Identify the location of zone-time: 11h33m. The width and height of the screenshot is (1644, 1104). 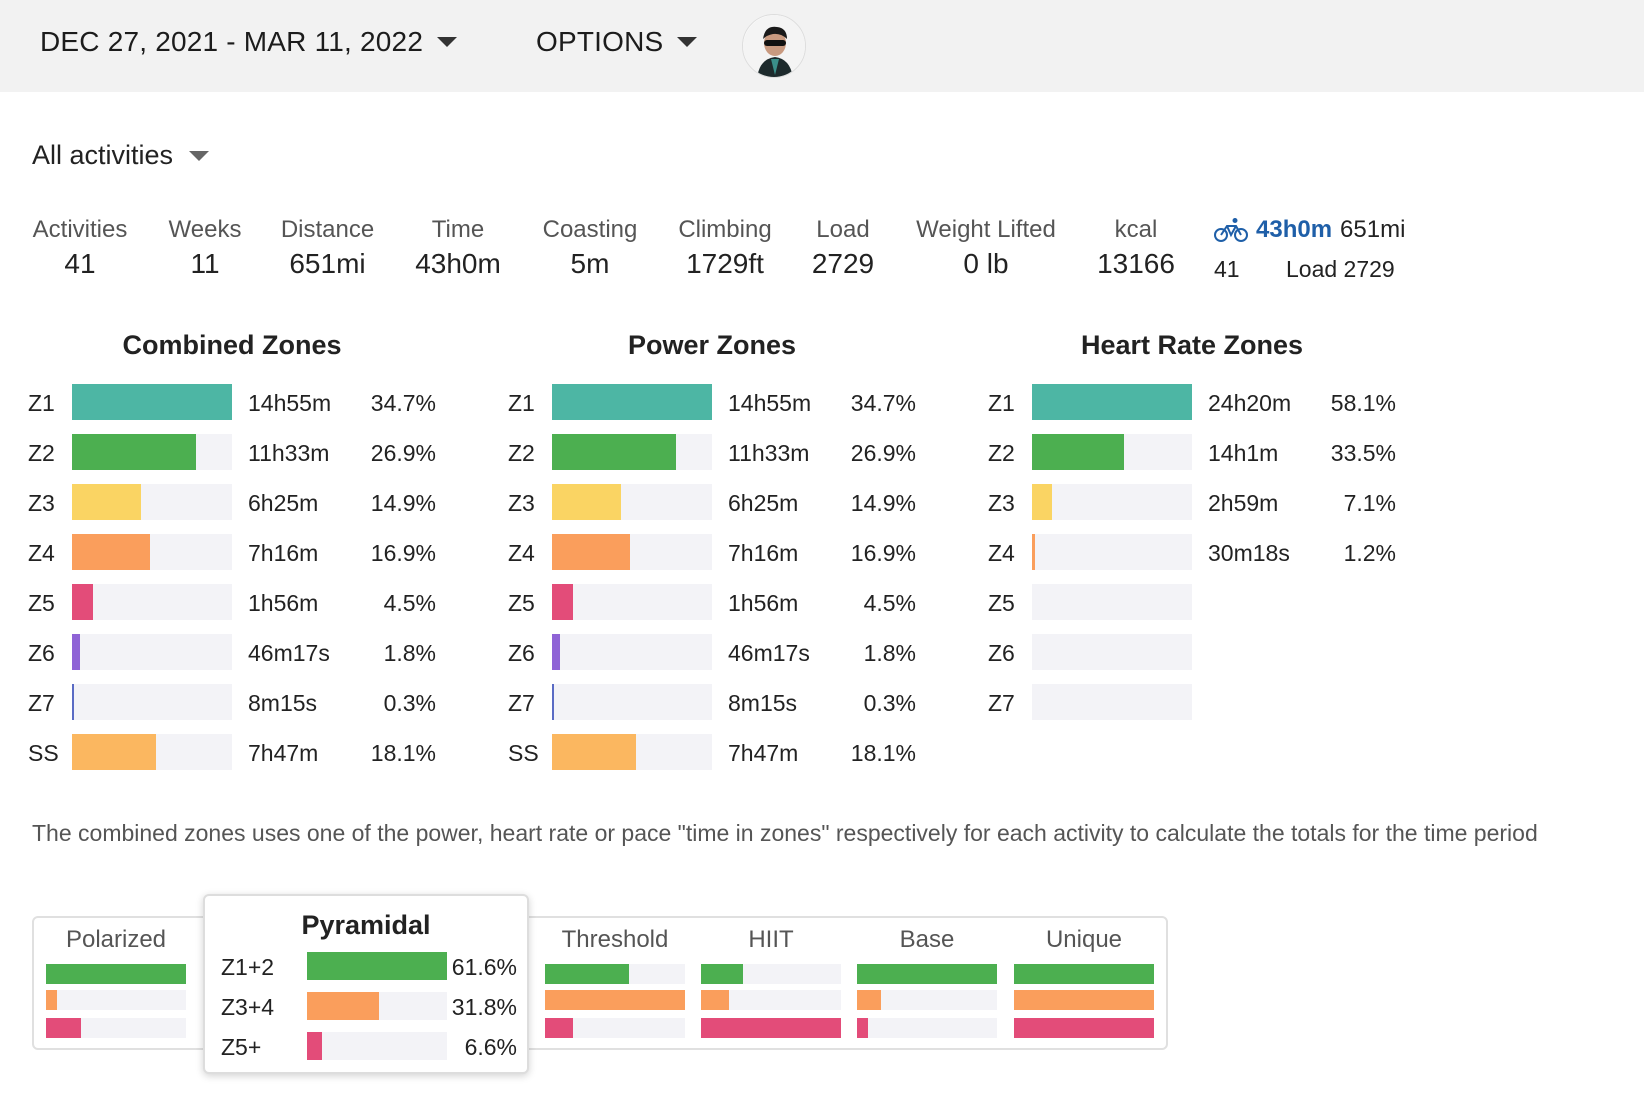
(289, 453).